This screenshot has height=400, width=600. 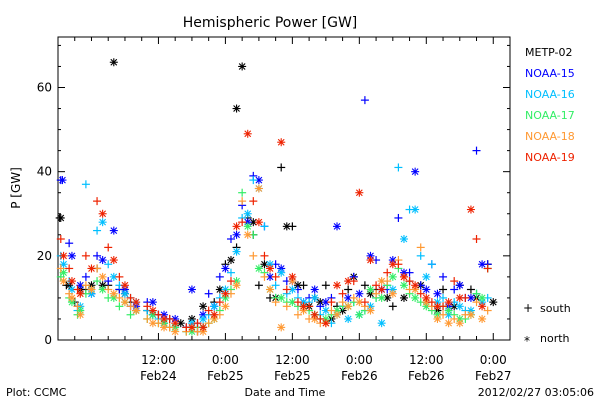 What do you see at coordinates (426, 376) in the screenshot?
I see `x-tick-date-label: Feb26` at bounding box center [426, 376].